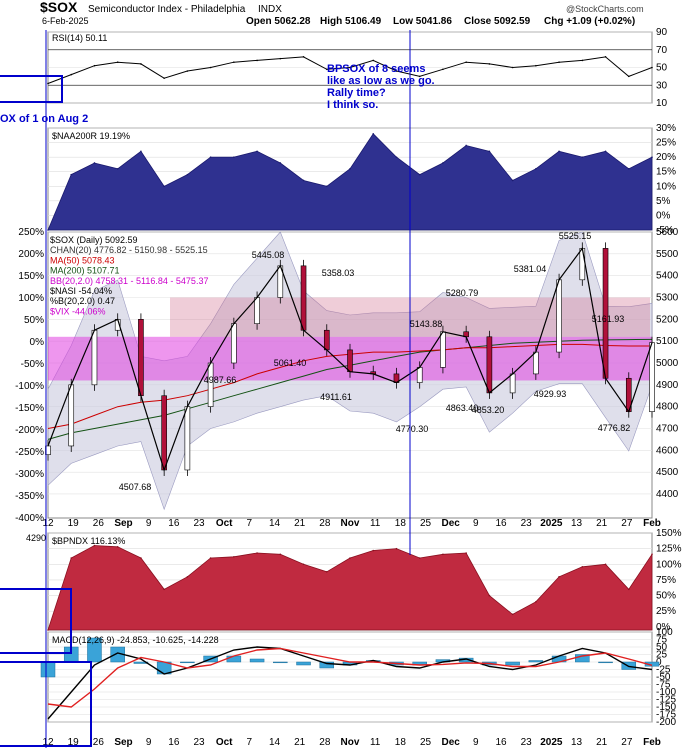  What do you see at coordinates (666, 186) in the screenshot?
I see `naa-tick-label: 10%` at bounding box center [666, 186].